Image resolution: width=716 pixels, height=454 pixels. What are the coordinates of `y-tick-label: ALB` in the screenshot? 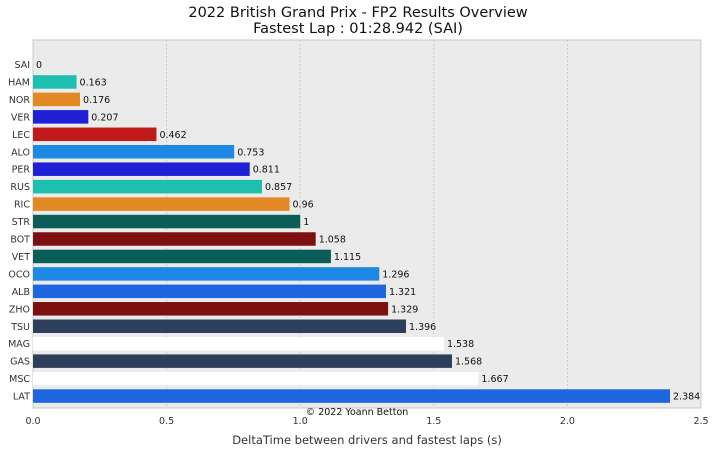 It's located at (21, 292).